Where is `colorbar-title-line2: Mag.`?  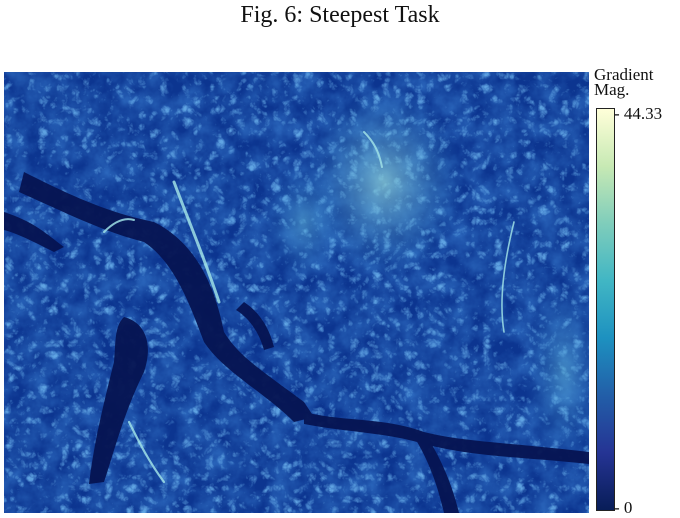
colorbar-title-line2: Mag. is located at coordinates (612, 89).